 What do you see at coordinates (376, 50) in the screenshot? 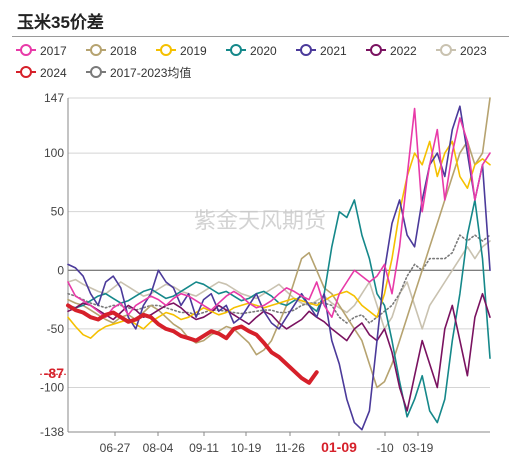
I see `legend-marker-2022` at bounding box center [376, 50].